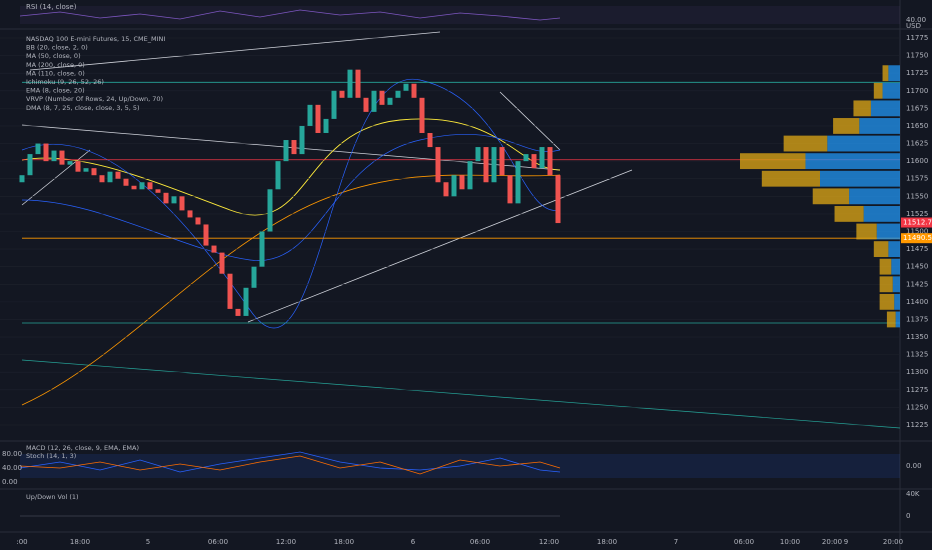 The height and width of the screenshot is (550, 932). I want to click on indicator-label: NASDAQ 100 E-mini Futures, 15, CME_MINI, so click(95, 39).